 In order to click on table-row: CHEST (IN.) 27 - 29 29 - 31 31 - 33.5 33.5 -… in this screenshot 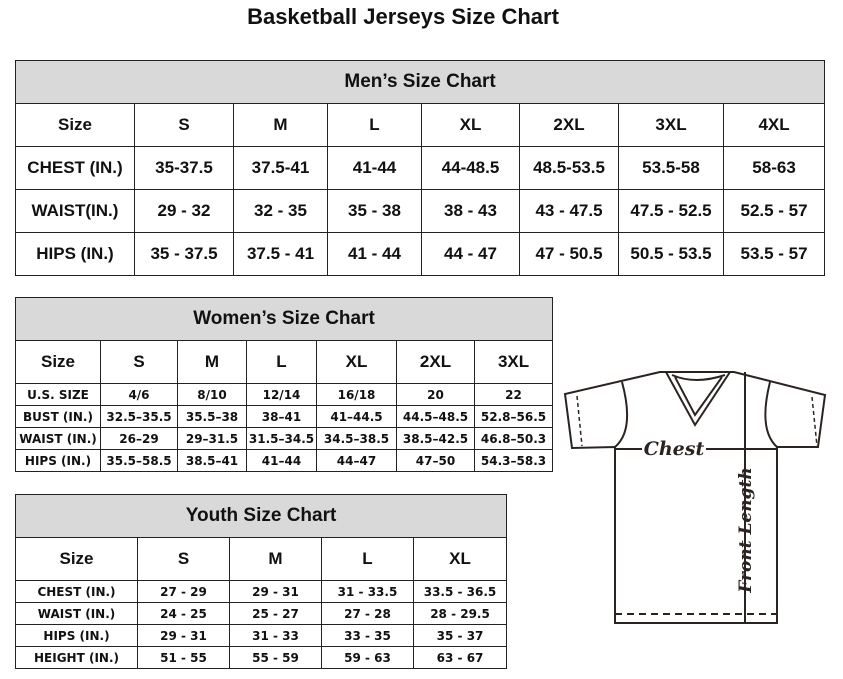, I will do `click(261, 591)`.